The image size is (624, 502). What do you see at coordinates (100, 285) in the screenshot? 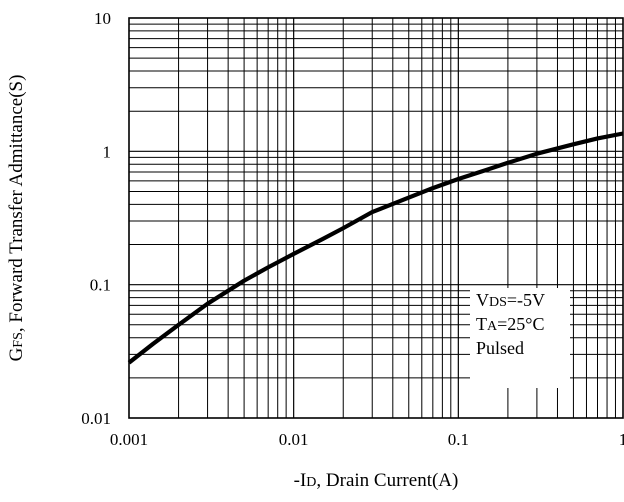
I see `y-tick-label: 0.1` at bounding box center [100, 285].